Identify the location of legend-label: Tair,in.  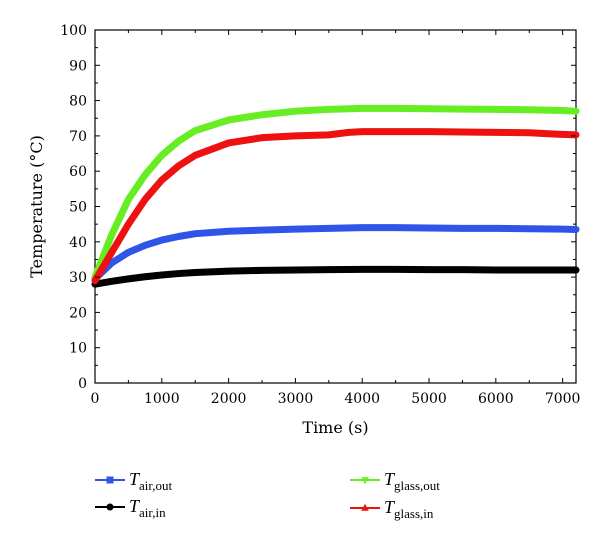
(147, 508).